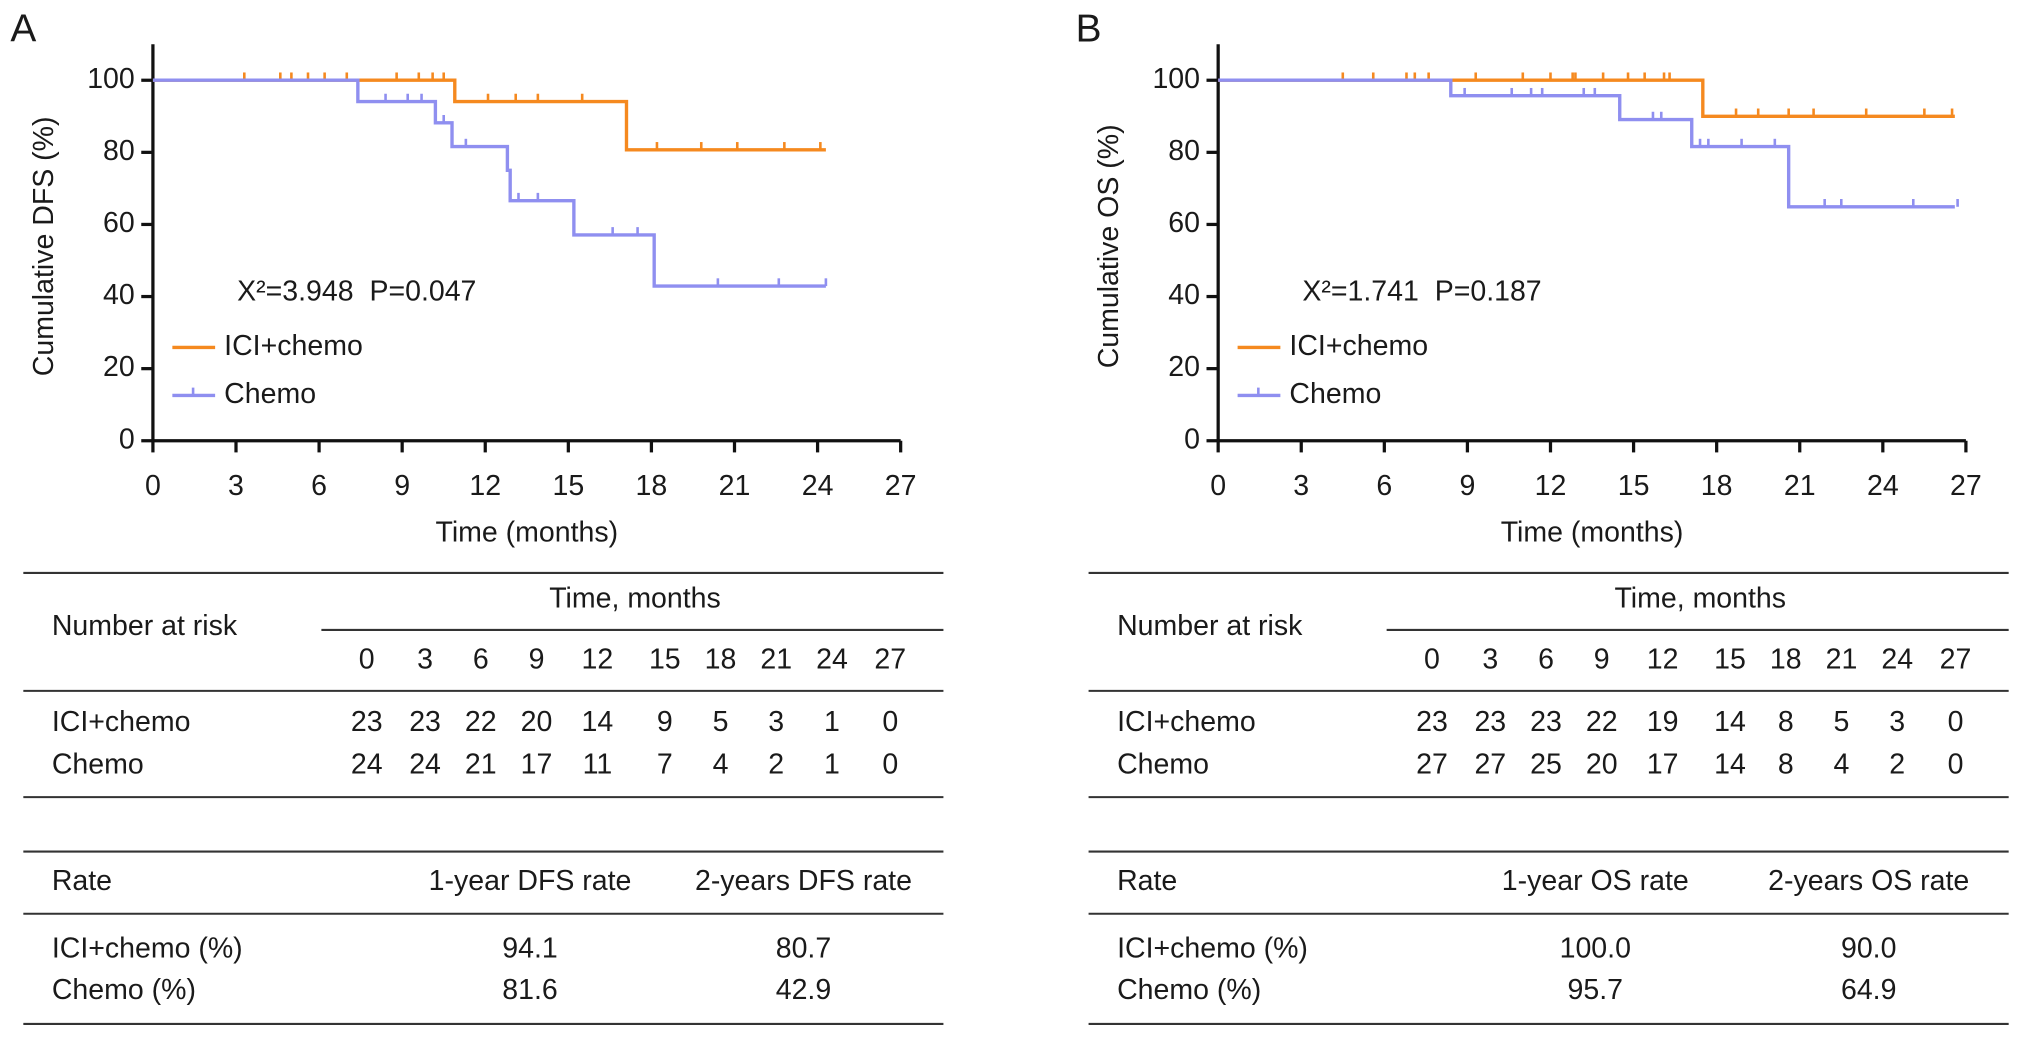 This screenshot has height=1037, width=2032. What do you see at coordinates (598, 765) in the screenshot?
I see `risk-cell: 11` at bounding box center [598, 765].